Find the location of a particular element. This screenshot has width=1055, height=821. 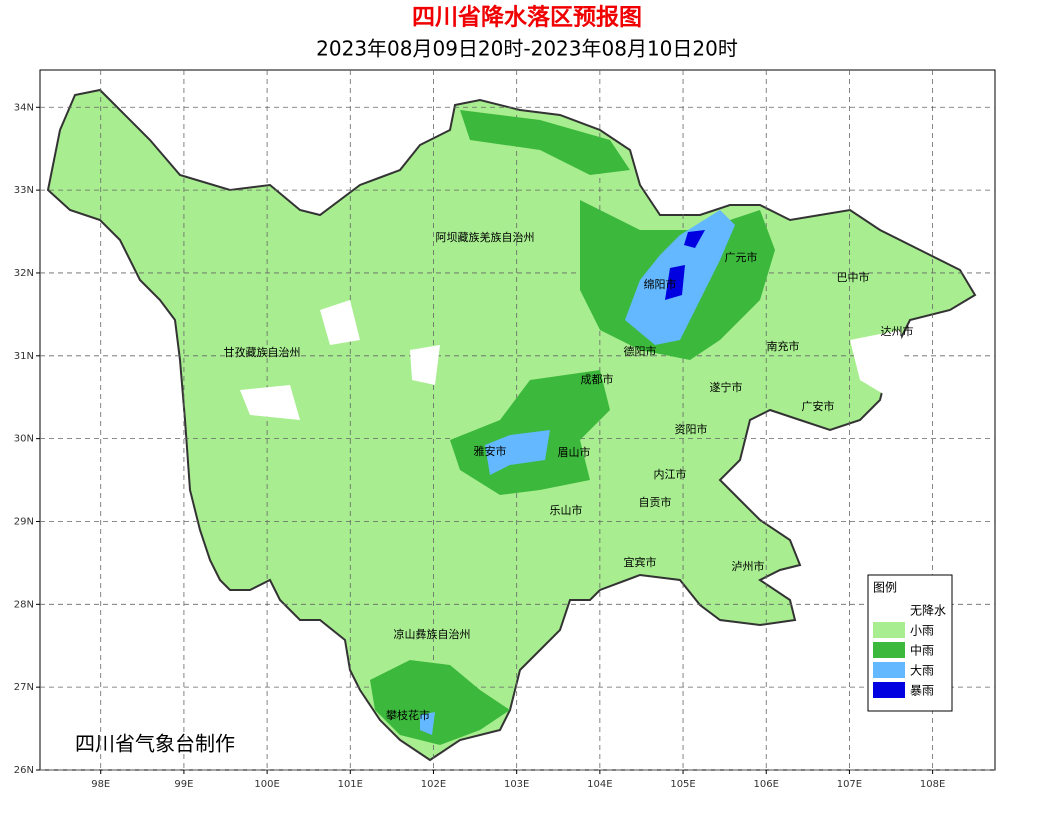

region-label: 眉山市 is located at coordinates (574, 452).